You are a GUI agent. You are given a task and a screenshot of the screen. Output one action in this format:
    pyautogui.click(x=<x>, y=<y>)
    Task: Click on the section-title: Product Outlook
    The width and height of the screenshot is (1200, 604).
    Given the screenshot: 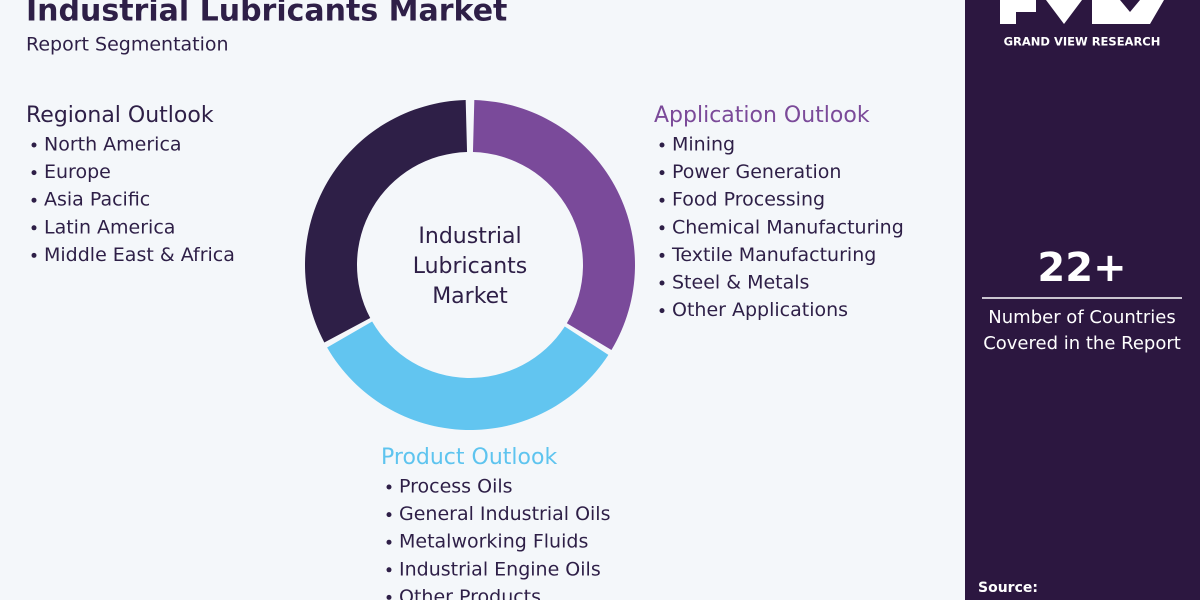 What is the action you would take?
    pyautogui.click(x=469, y=457)
    